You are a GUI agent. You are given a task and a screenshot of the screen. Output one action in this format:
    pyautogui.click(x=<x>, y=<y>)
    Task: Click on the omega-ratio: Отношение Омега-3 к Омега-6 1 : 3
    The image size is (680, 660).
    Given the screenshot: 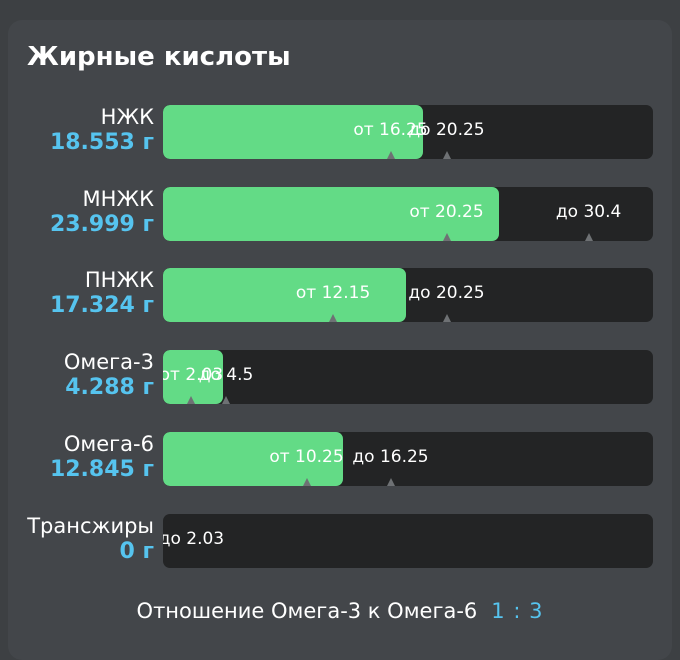 What is the action you would take?
    pyautogui.click(x=340, y=611)
    